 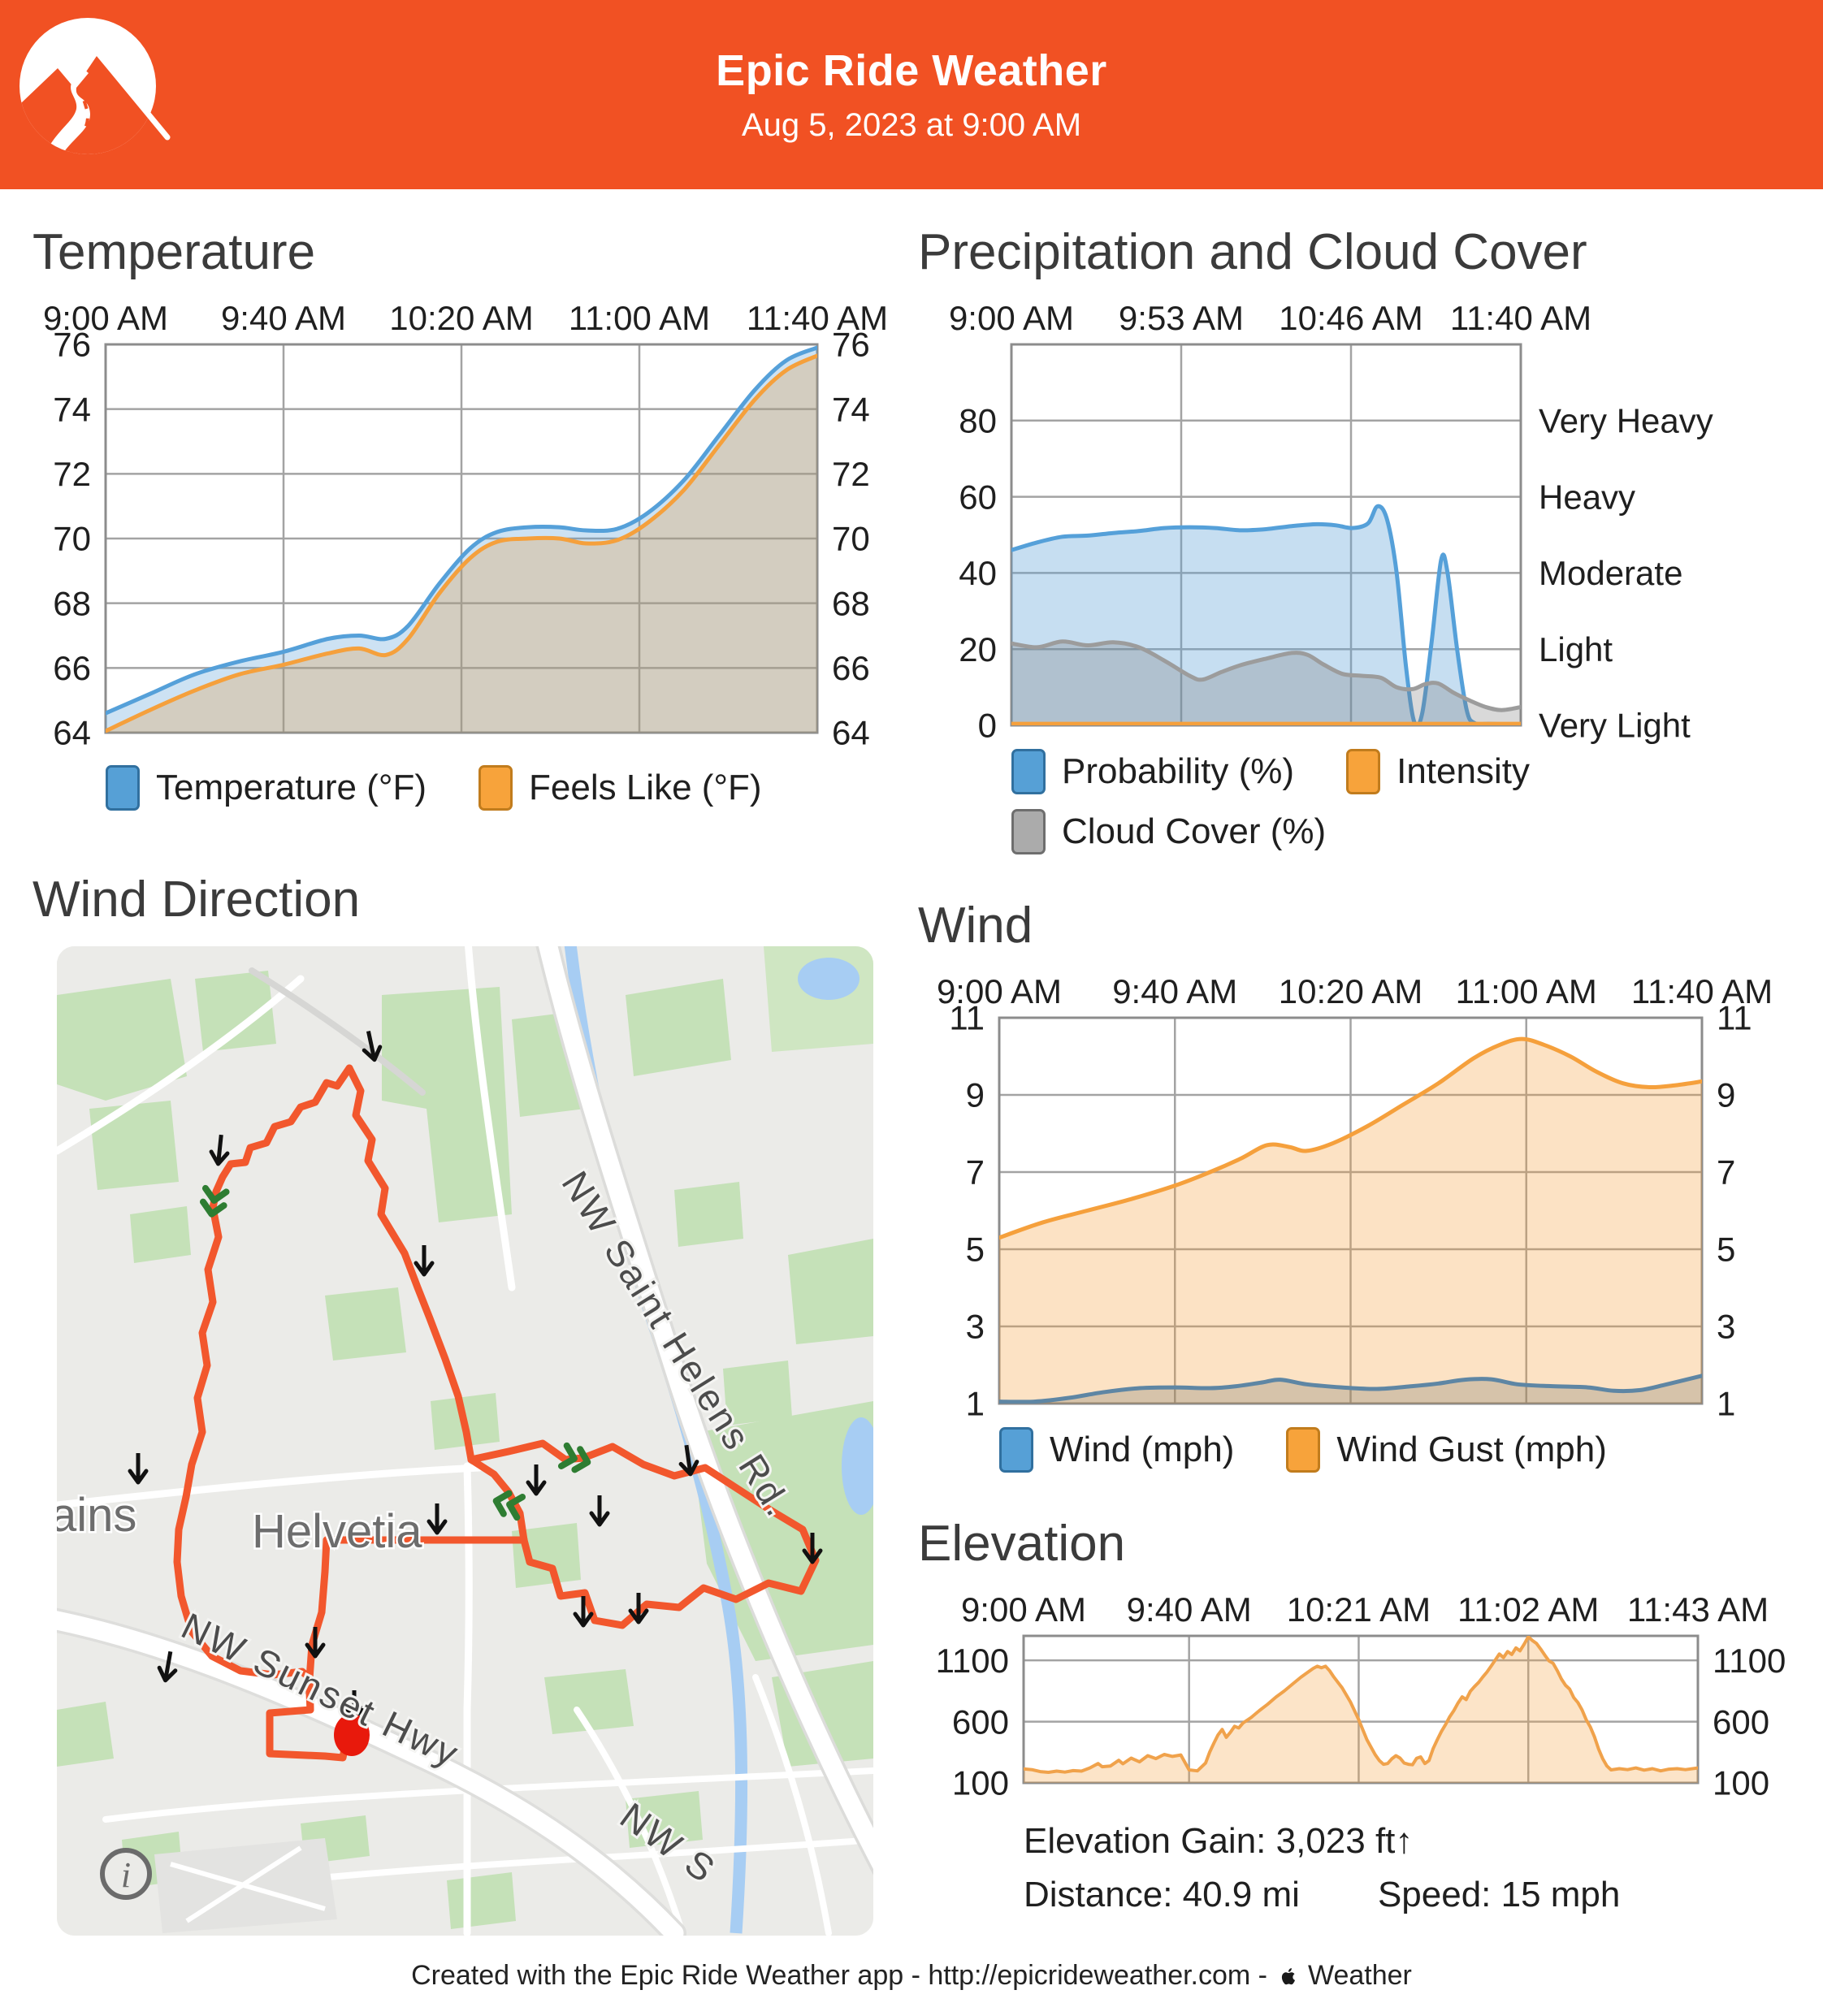 I want to click on svg-text: 10:46 AM, so click(x=1350, y=318).